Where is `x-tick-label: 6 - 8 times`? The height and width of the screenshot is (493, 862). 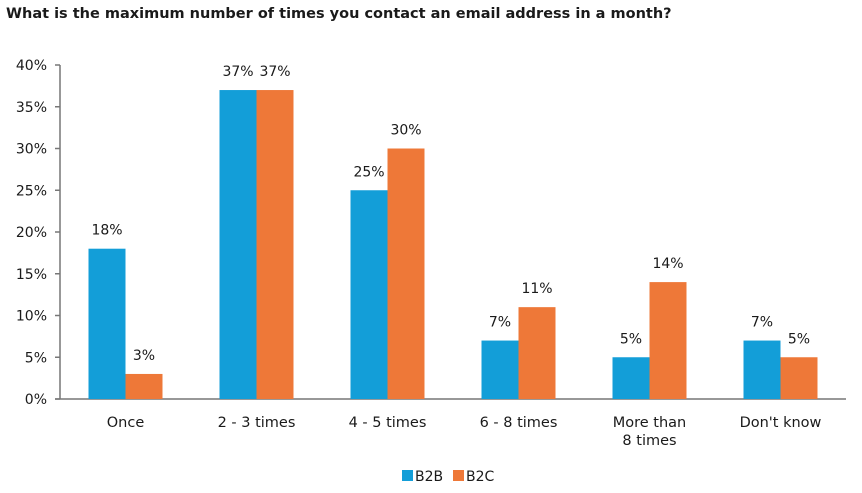 x-tick-label: 6 - 8 times is located at coordinates (519, 423).